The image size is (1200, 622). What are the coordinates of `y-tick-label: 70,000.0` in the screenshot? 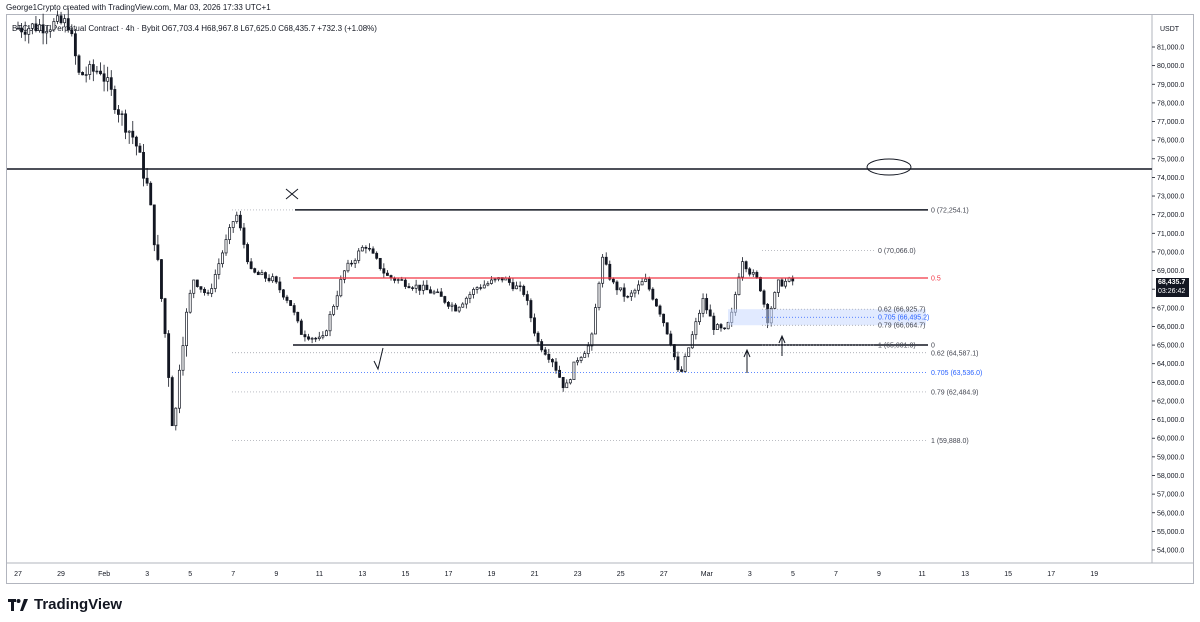 It's located at (1170, 252).